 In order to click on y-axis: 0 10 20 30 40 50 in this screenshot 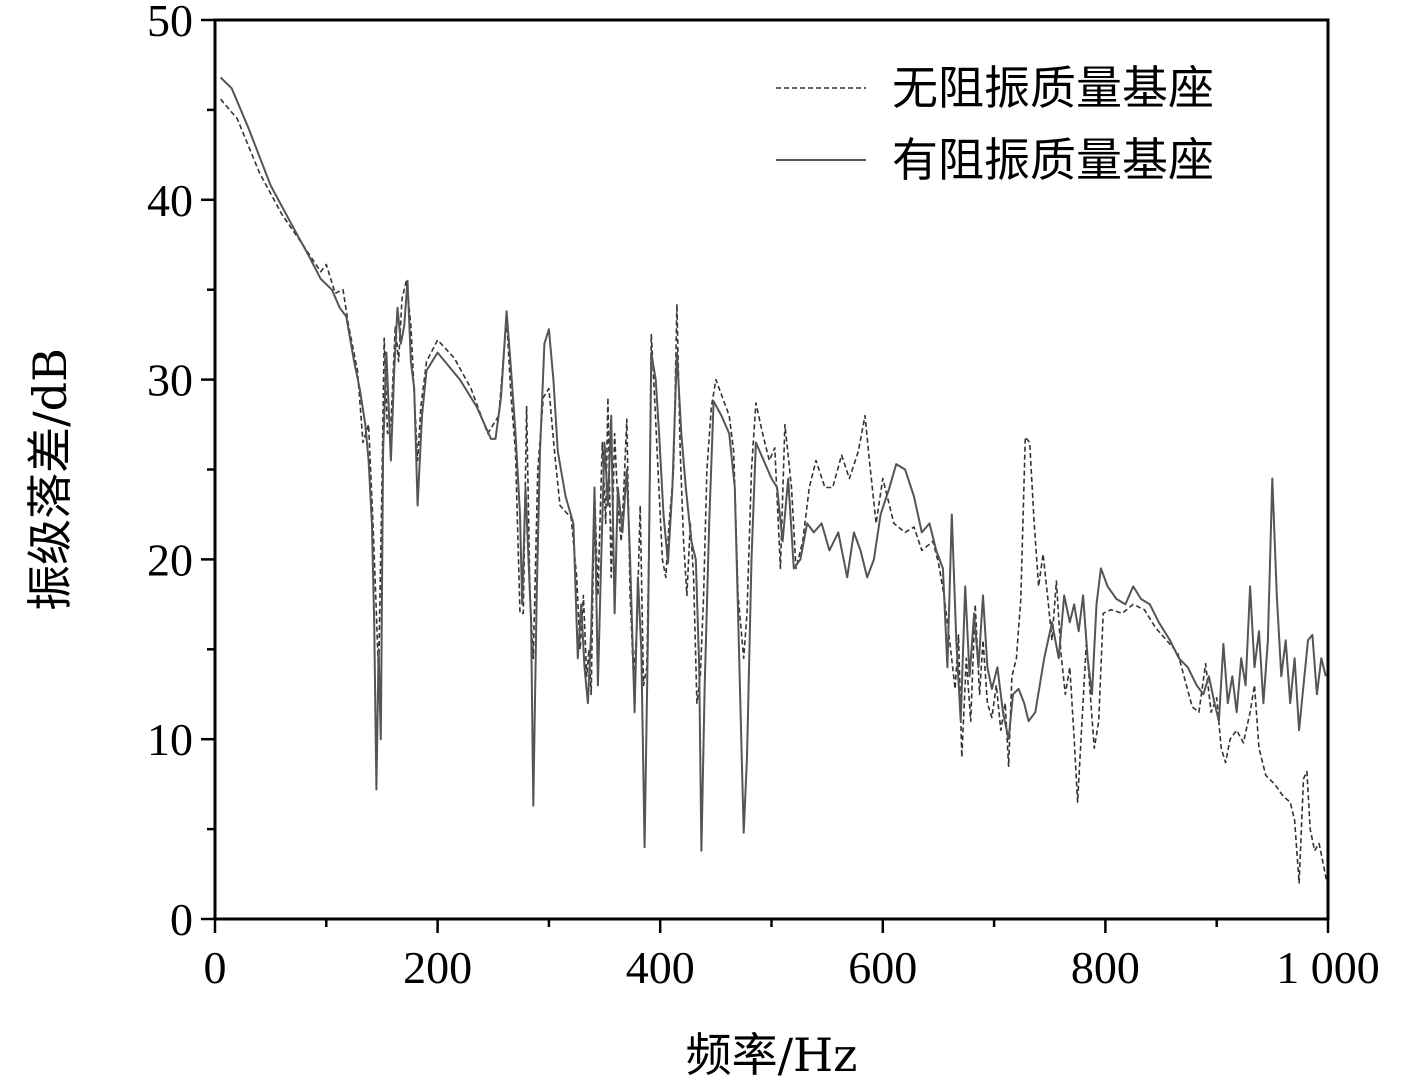, I will do `click(181, 472)`.